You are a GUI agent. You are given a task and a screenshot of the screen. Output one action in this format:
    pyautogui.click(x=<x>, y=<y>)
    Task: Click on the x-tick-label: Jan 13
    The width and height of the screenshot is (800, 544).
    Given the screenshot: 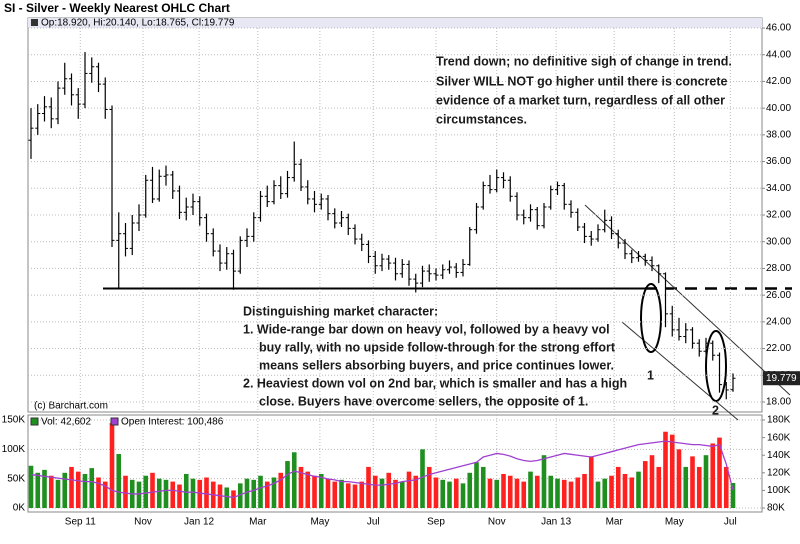 What is the action you would take?
    pyautogui.click(x=556, y=522)
    